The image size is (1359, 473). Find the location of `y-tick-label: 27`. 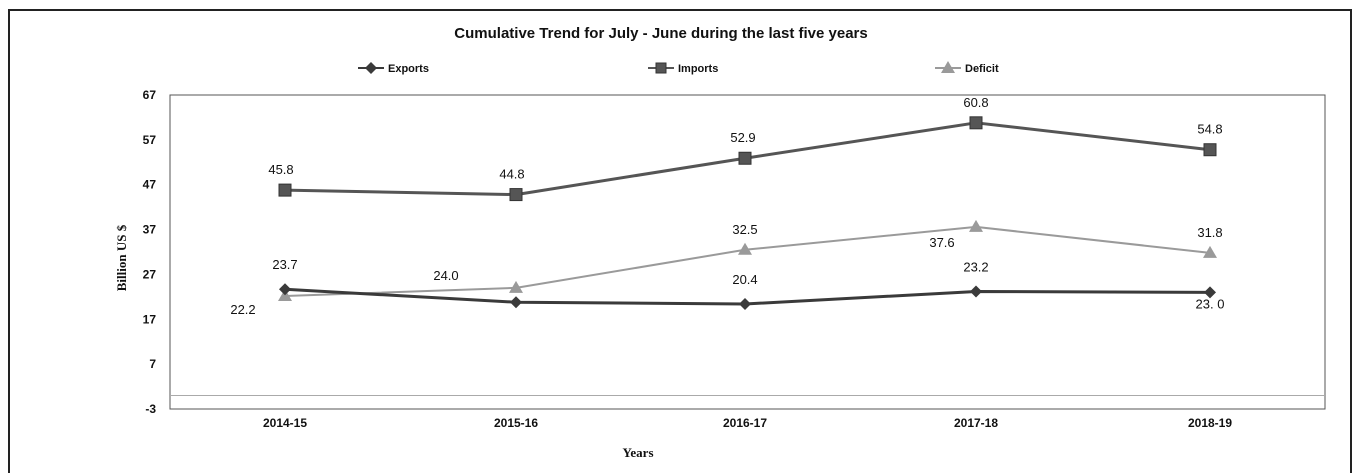

y-tick-label: 27 is located at coordinates (150, 274).